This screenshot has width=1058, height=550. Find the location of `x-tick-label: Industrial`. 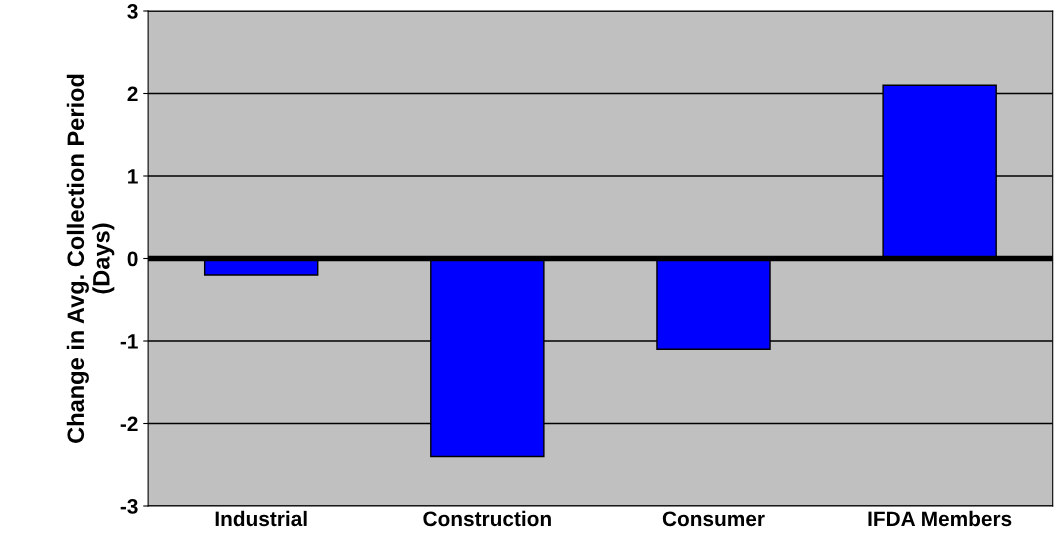

x-tick-label: Industrial is located at coordinates (261, 518).